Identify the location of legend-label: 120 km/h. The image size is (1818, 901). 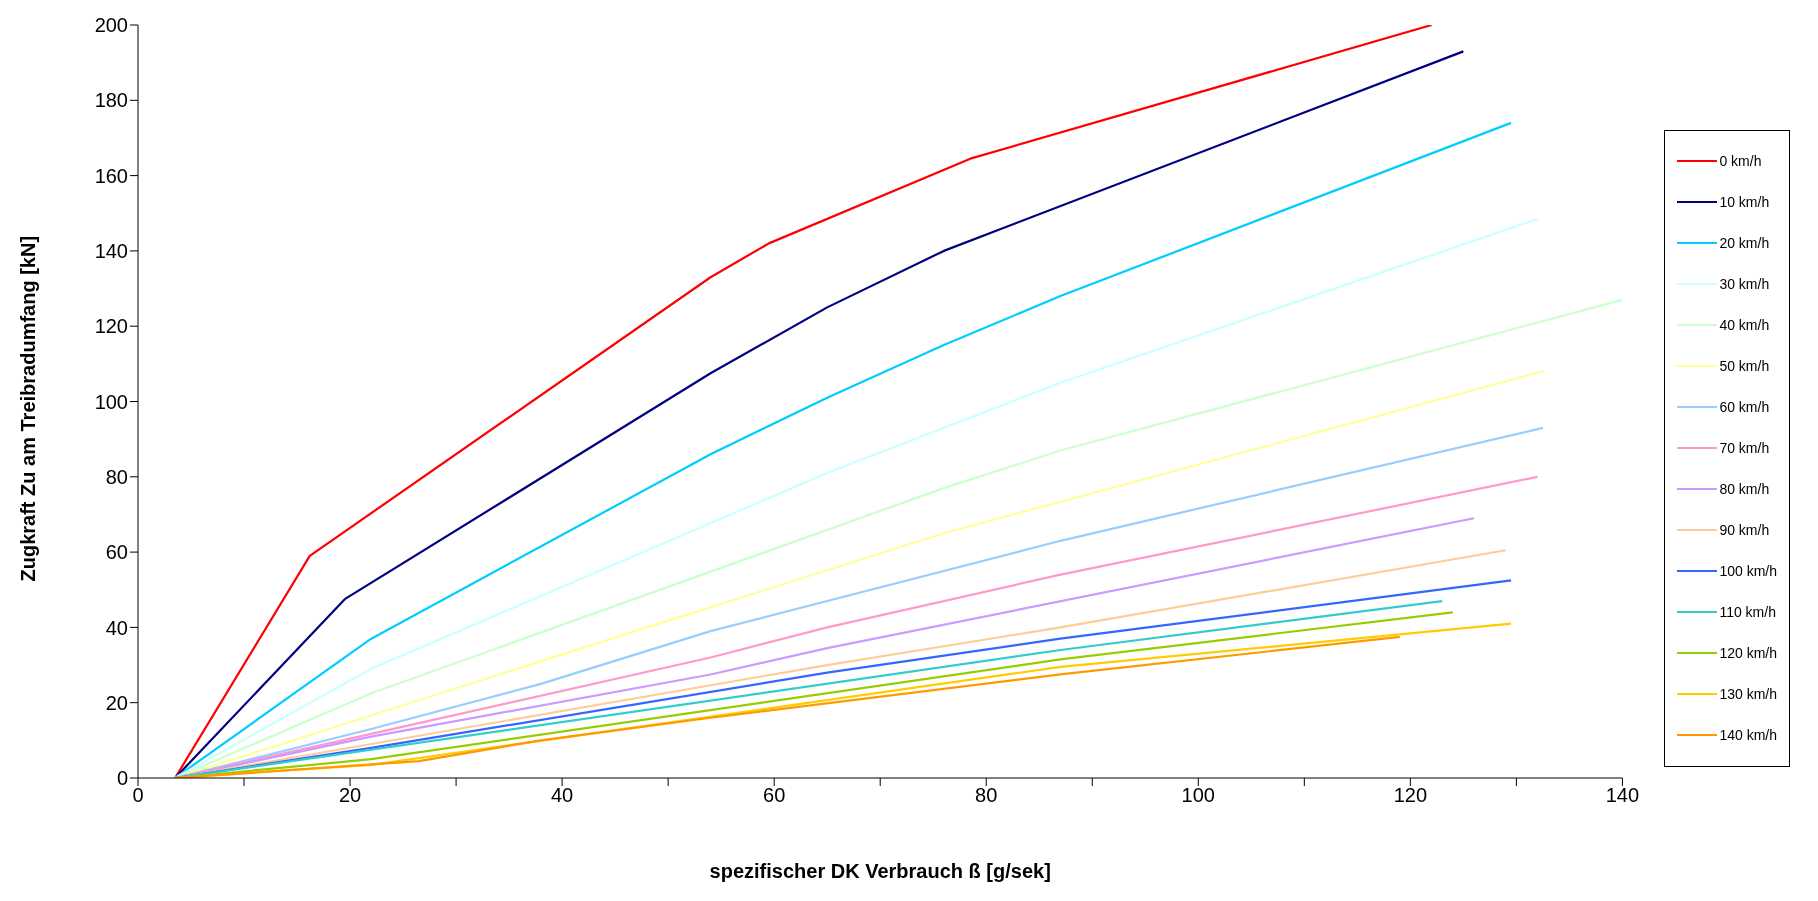
(1748, 653).